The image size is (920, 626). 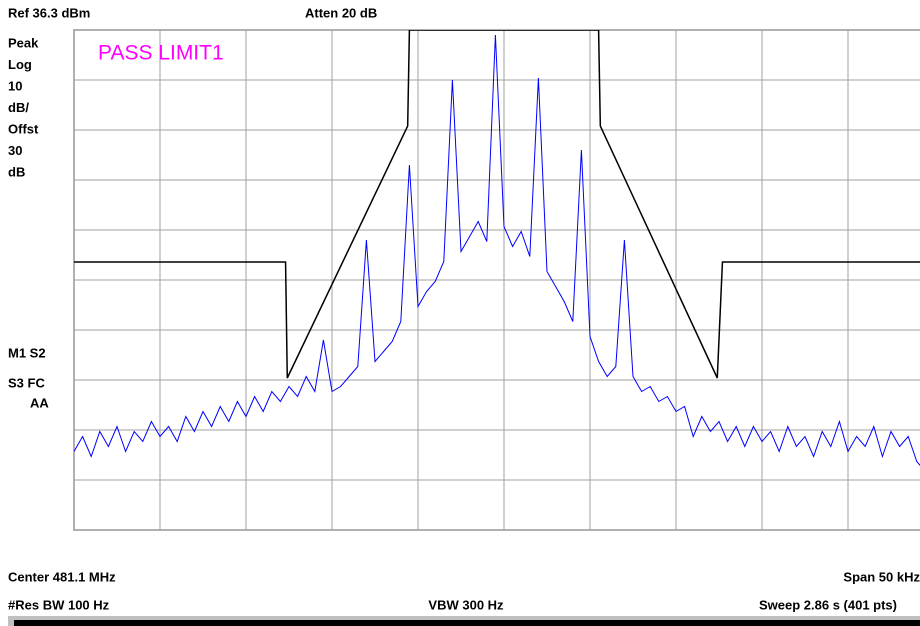 What do you see at coordinates (18, 107) in the screenshot?
I see `scale-label: dB/` at bounding box center [18, 107].